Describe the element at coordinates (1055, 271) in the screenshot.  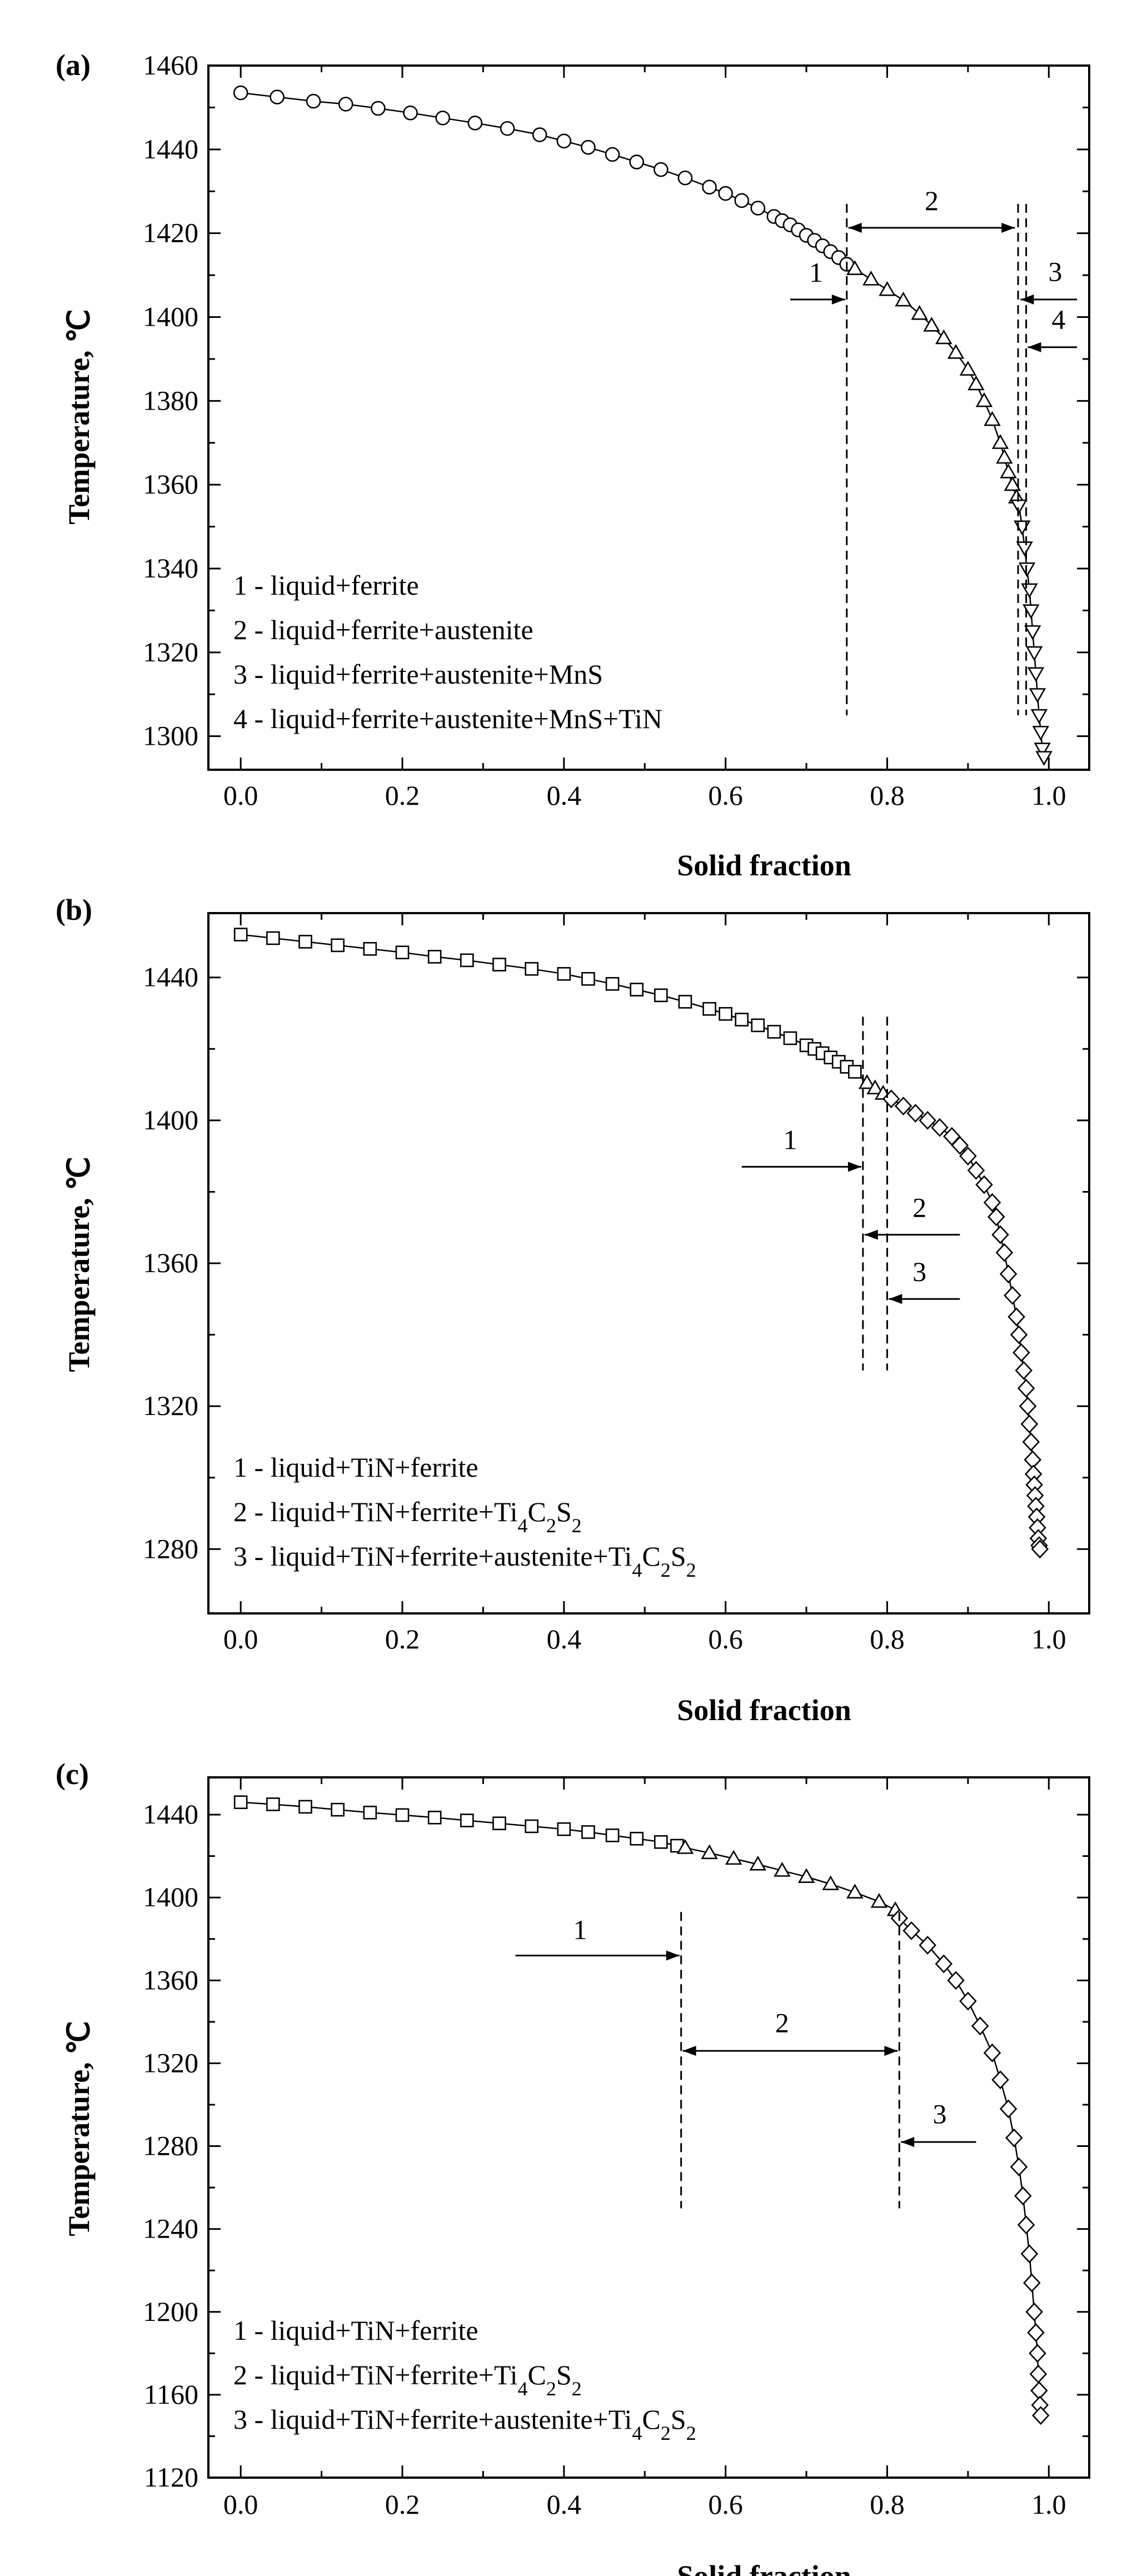
I see `region-label: 3` at that location.